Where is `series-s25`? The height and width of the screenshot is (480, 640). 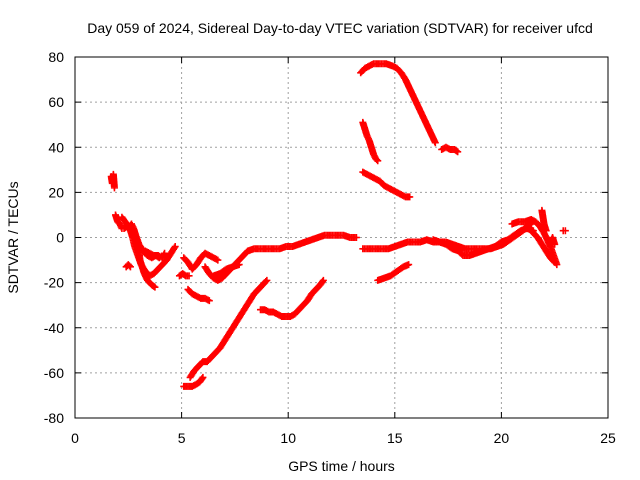
series-s25 is located at coordinates (552, 241).